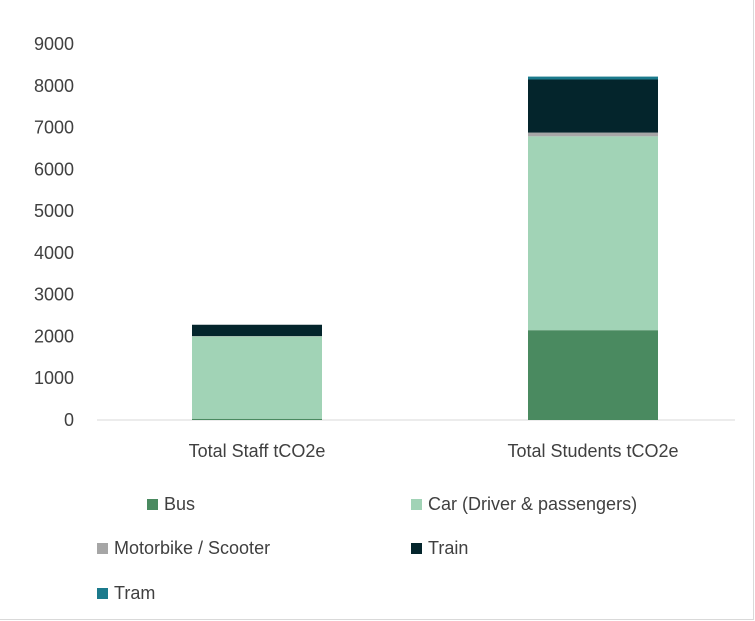 The width and height of the screenshot is (755, 621). Describe the element at coordinates (54, 128) in the screenshot. I see `y-tick-label: 7000` at that location.